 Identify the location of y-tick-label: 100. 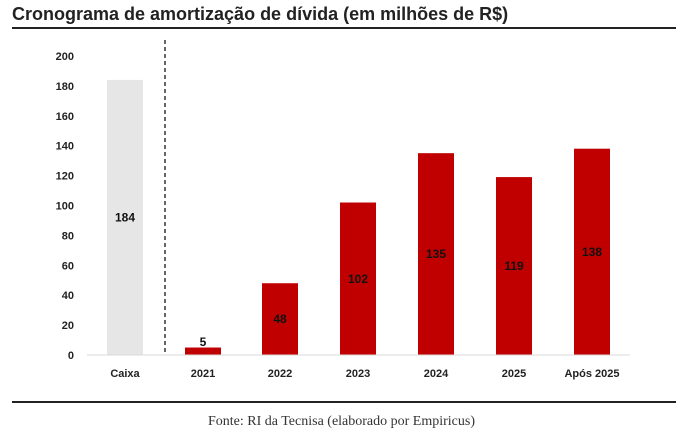
(65, 207).